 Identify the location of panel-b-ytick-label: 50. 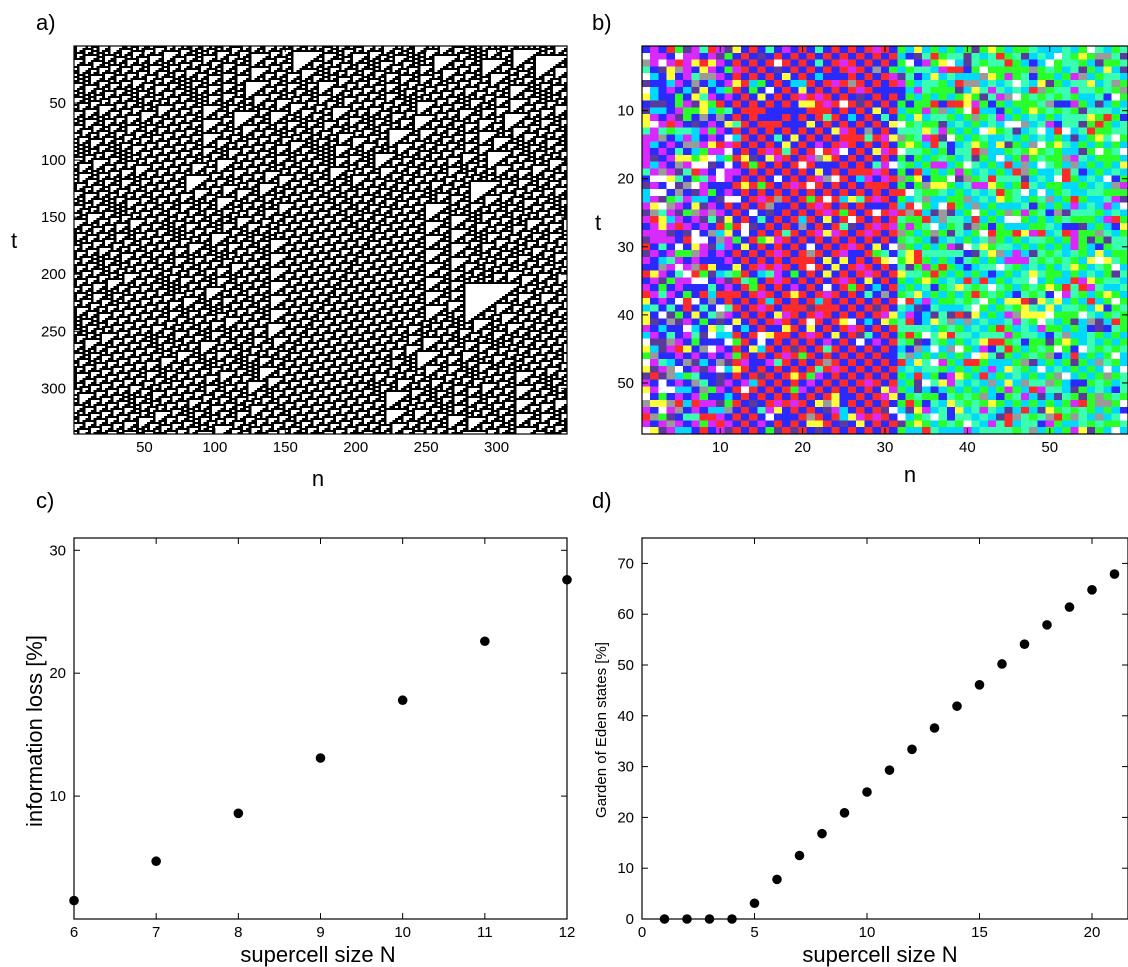
(625, 383).